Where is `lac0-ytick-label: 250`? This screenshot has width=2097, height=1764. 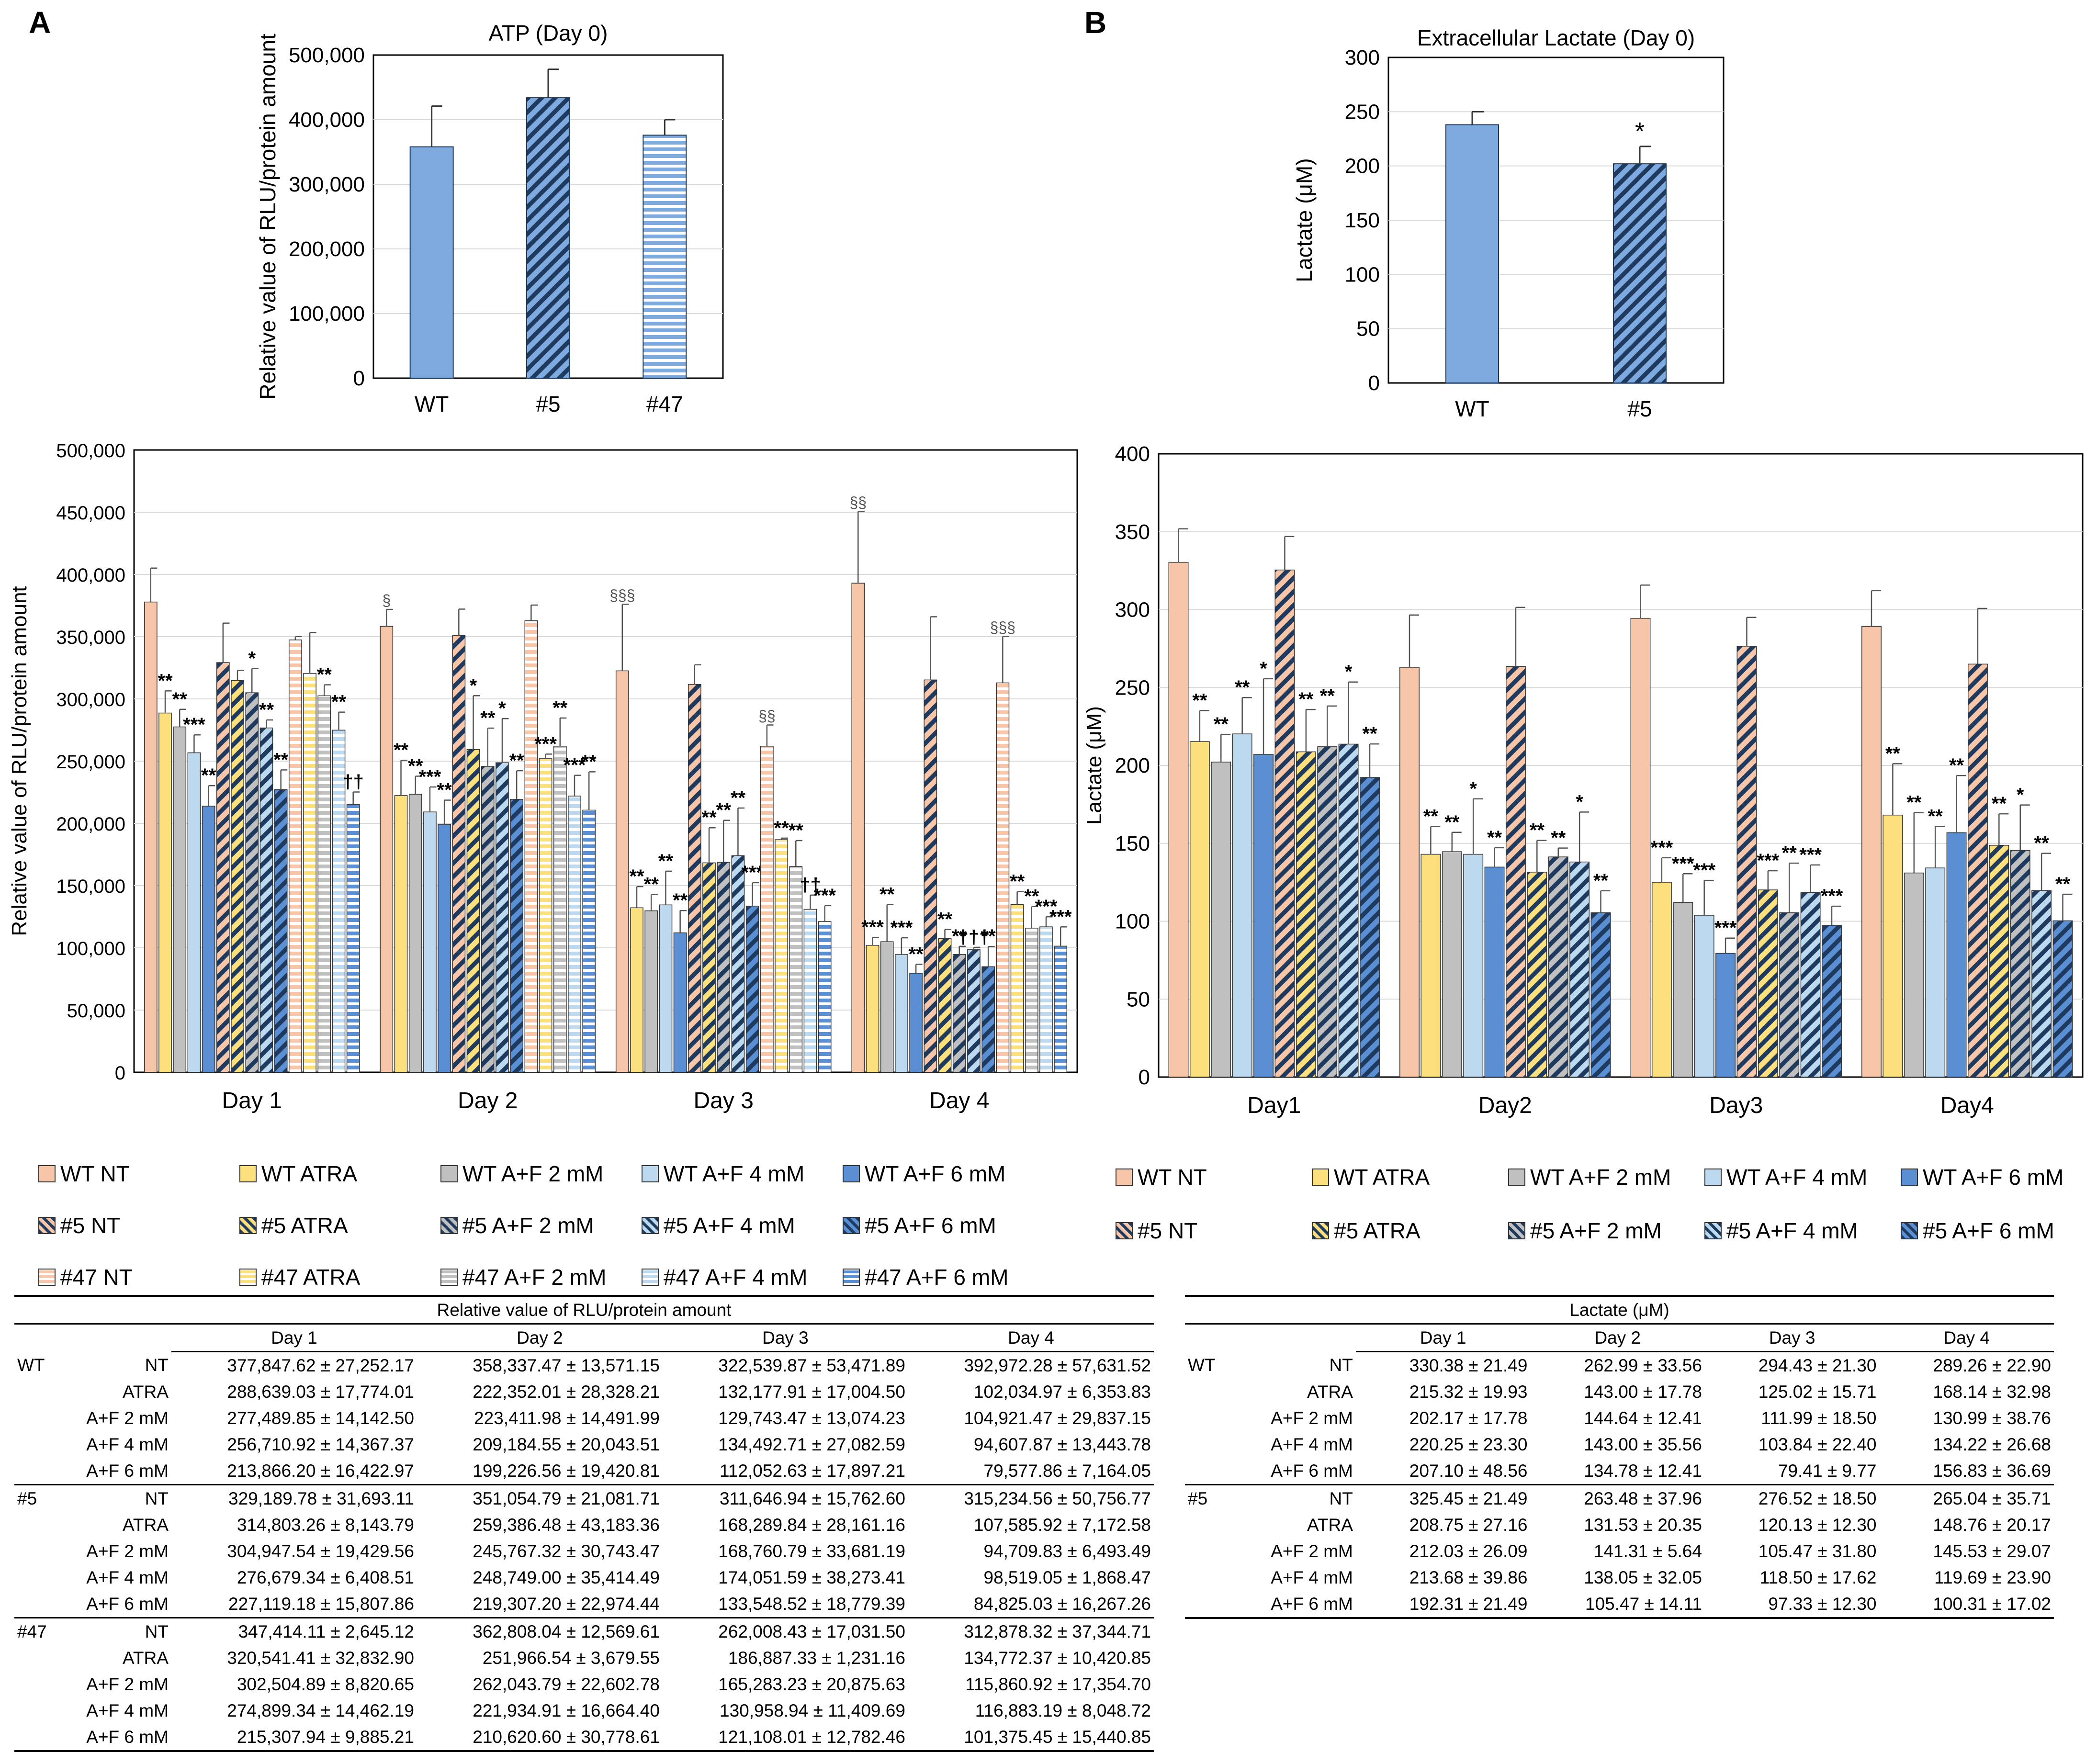 lac0-ytick-label: 250 is located at coordinates (1362, 112).